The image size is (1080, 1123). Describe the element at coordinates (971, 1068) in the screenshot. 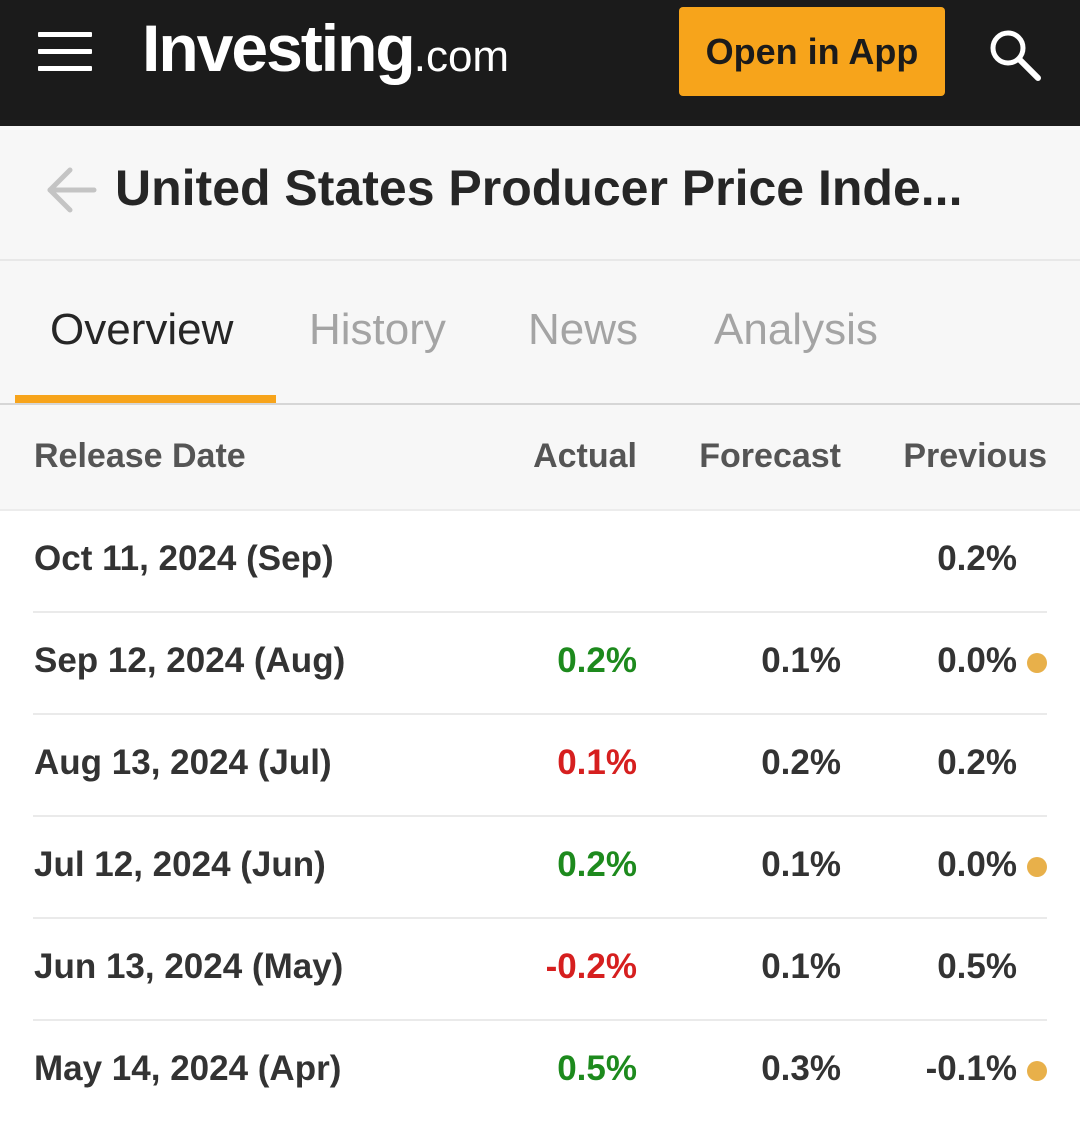

I see `previous-value: -0.1%` at that location.